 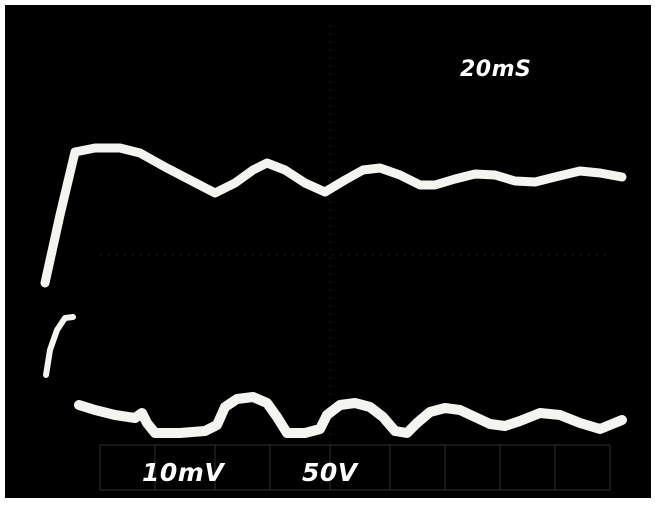 I want to click on graticule, so click(x=355, y=467).